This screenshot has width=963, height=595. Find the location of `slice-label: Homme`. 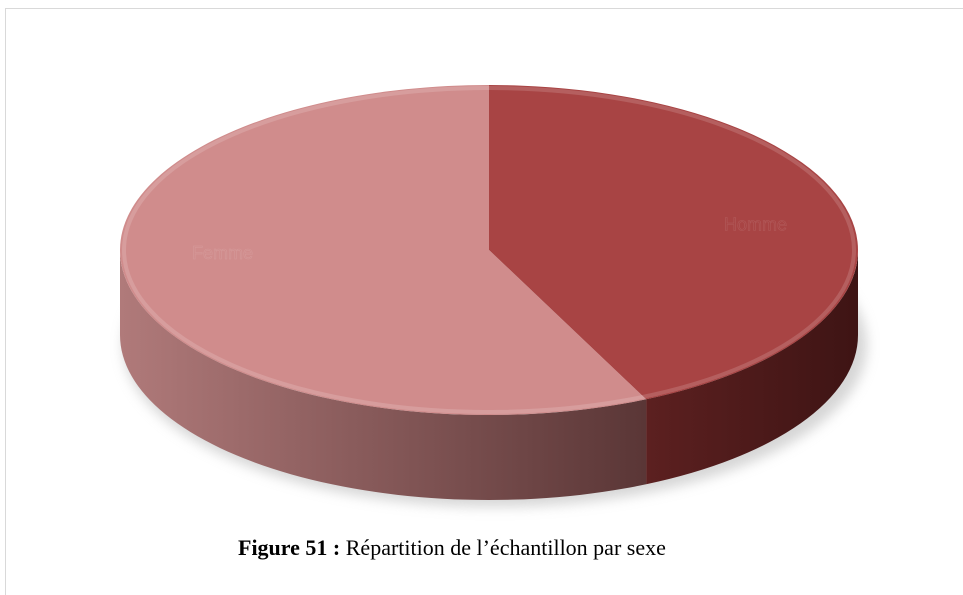

slice-label: Homme is located at coordinates (755, 224).